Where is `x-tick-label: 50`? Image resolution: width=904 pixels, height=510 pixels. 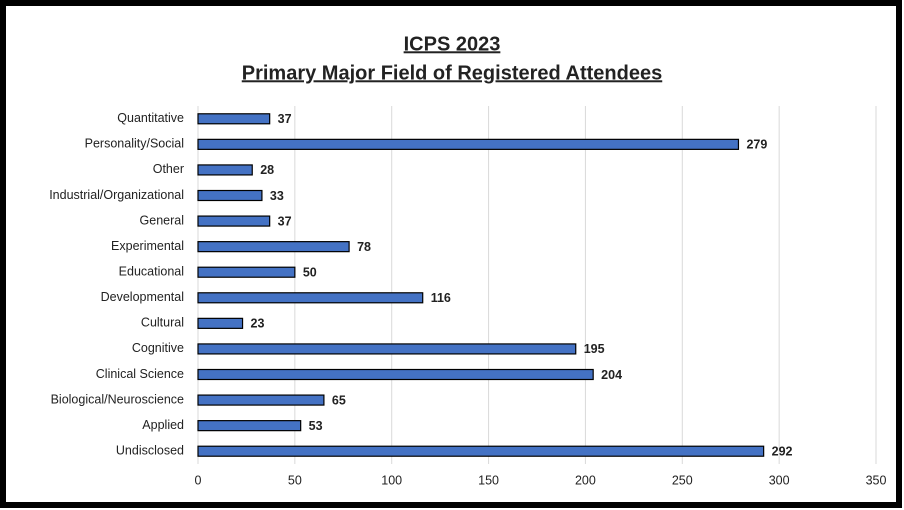 x-tick-label: 50 is located at coordinates (295, 480).